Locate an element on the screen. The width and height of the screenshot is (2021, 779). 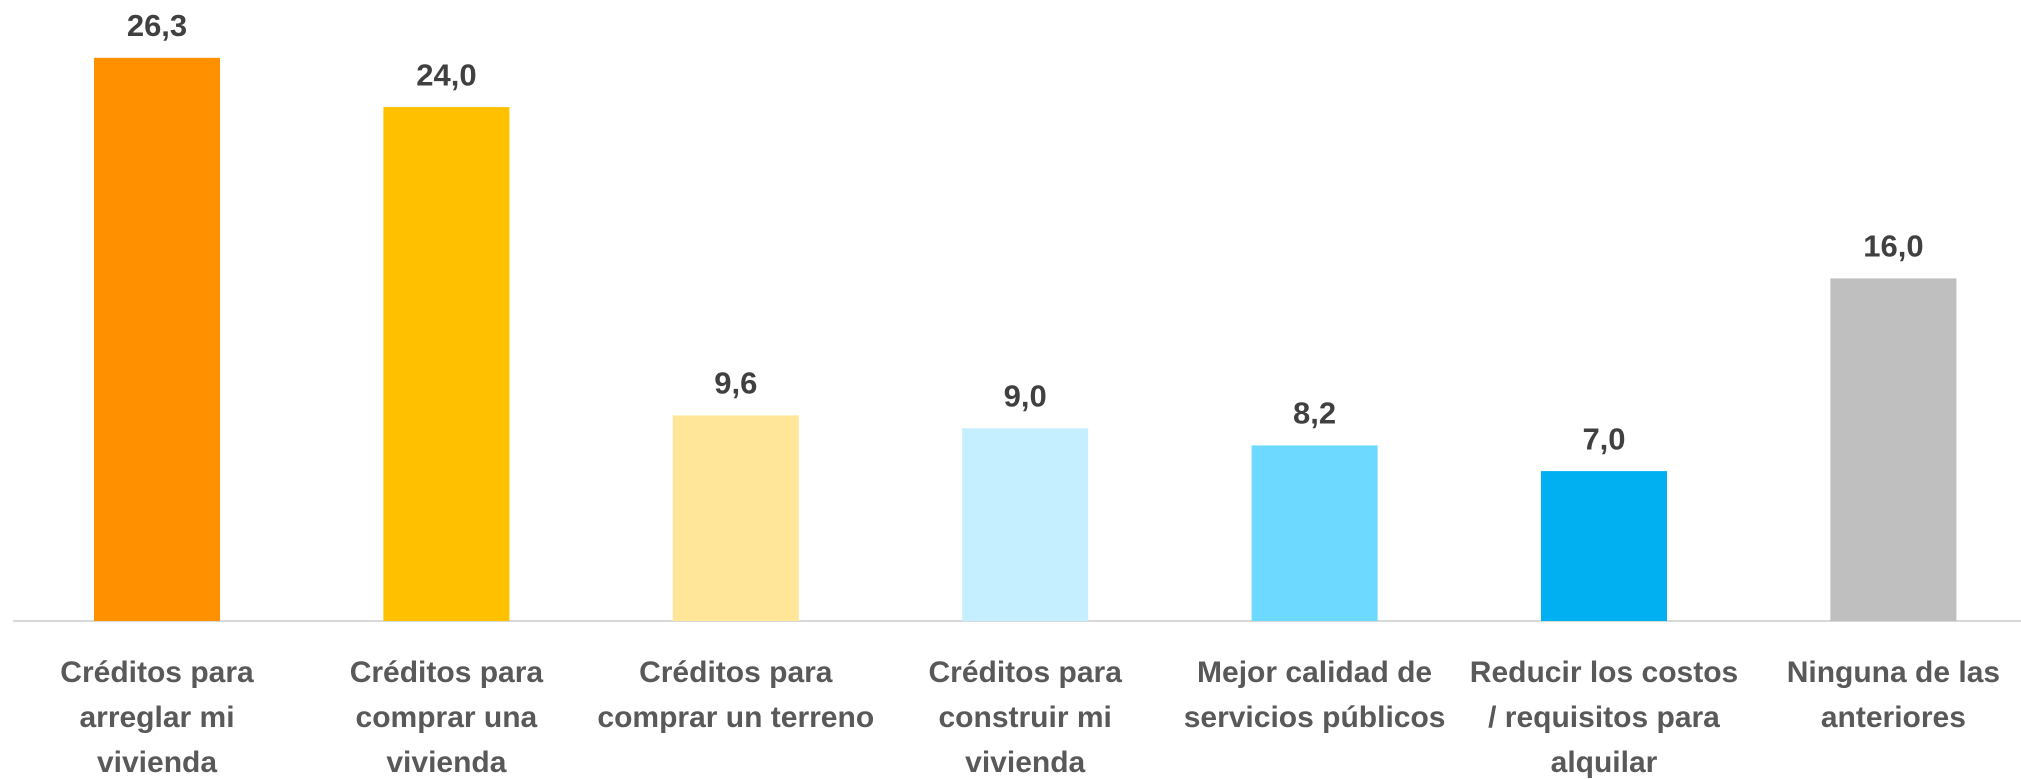
value-label: 8,2 is located at coordinates (1314, 413).